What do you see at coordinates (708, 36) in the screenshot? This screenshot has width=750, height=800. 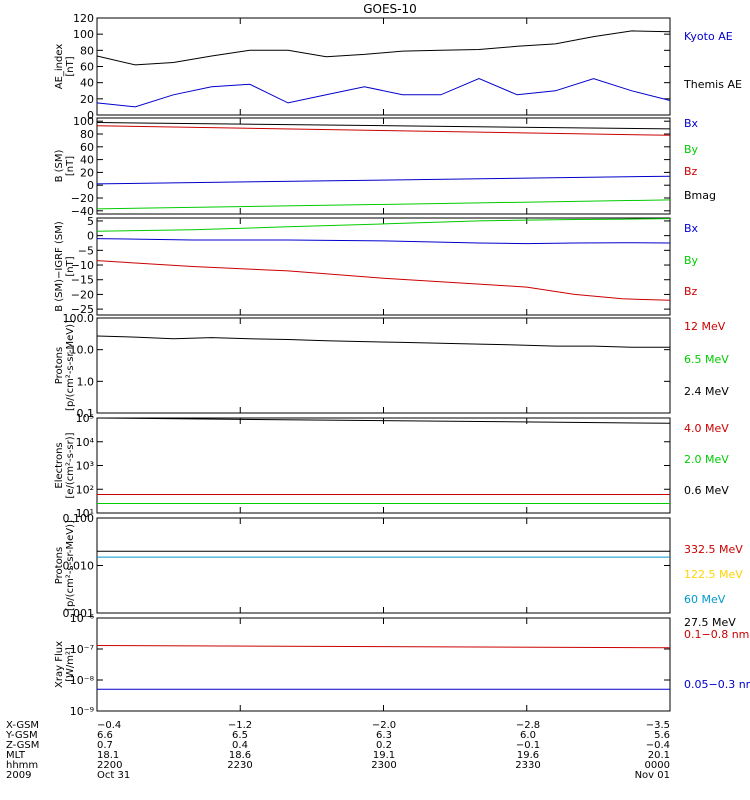 I see `legend-entry: Kyoto AE` at bounding box center [708, 36].